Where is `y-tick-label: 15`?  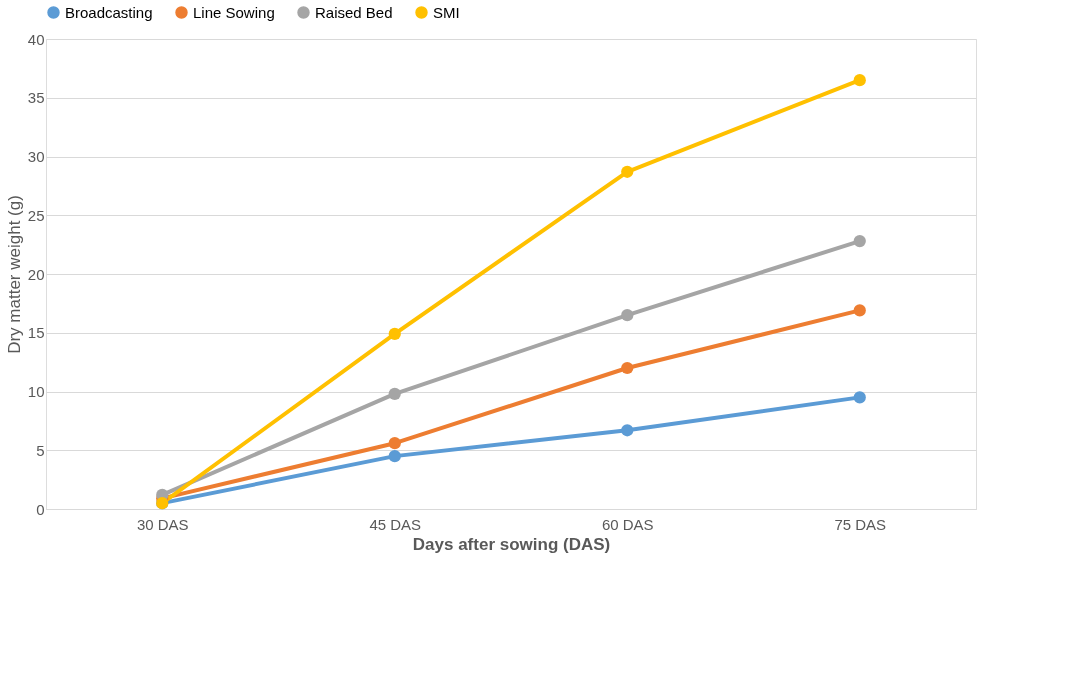 y-tick-label: 15 is located at coordinates (36, 333).